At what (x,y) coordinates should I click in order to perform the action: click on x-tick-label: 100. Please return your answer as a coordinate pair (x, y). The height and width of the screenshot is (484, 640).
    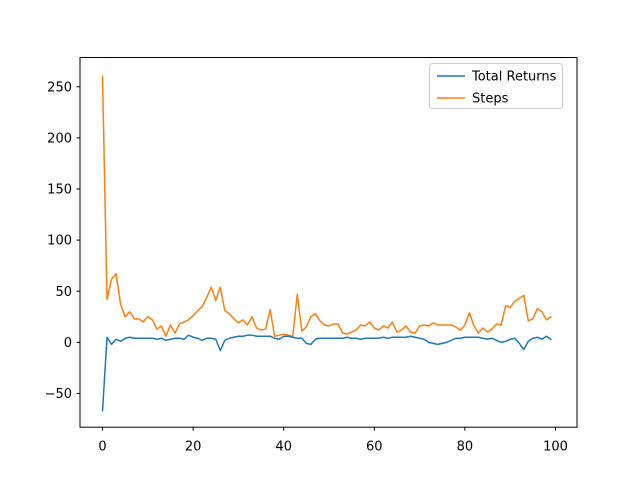
    Looking at the image, I should click on (555, 447).